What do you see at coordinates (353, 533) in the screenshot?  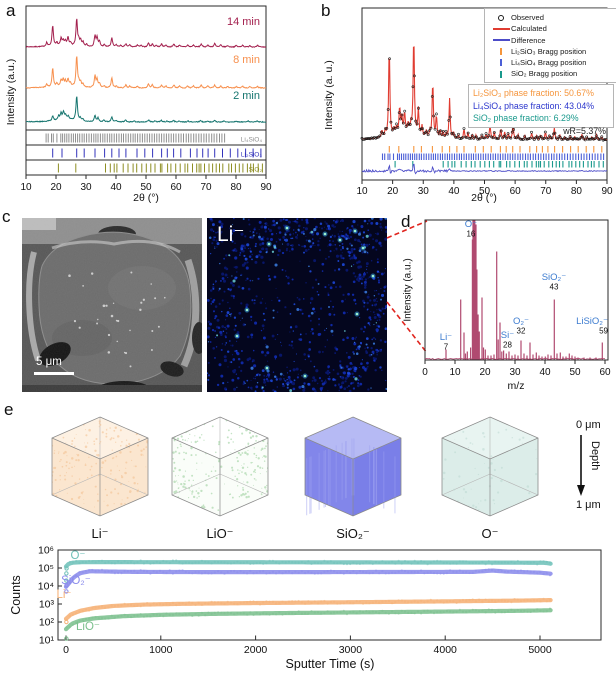 I see `cube-label-sio2: SiO₂⁻` at bounding box center [353, 533].